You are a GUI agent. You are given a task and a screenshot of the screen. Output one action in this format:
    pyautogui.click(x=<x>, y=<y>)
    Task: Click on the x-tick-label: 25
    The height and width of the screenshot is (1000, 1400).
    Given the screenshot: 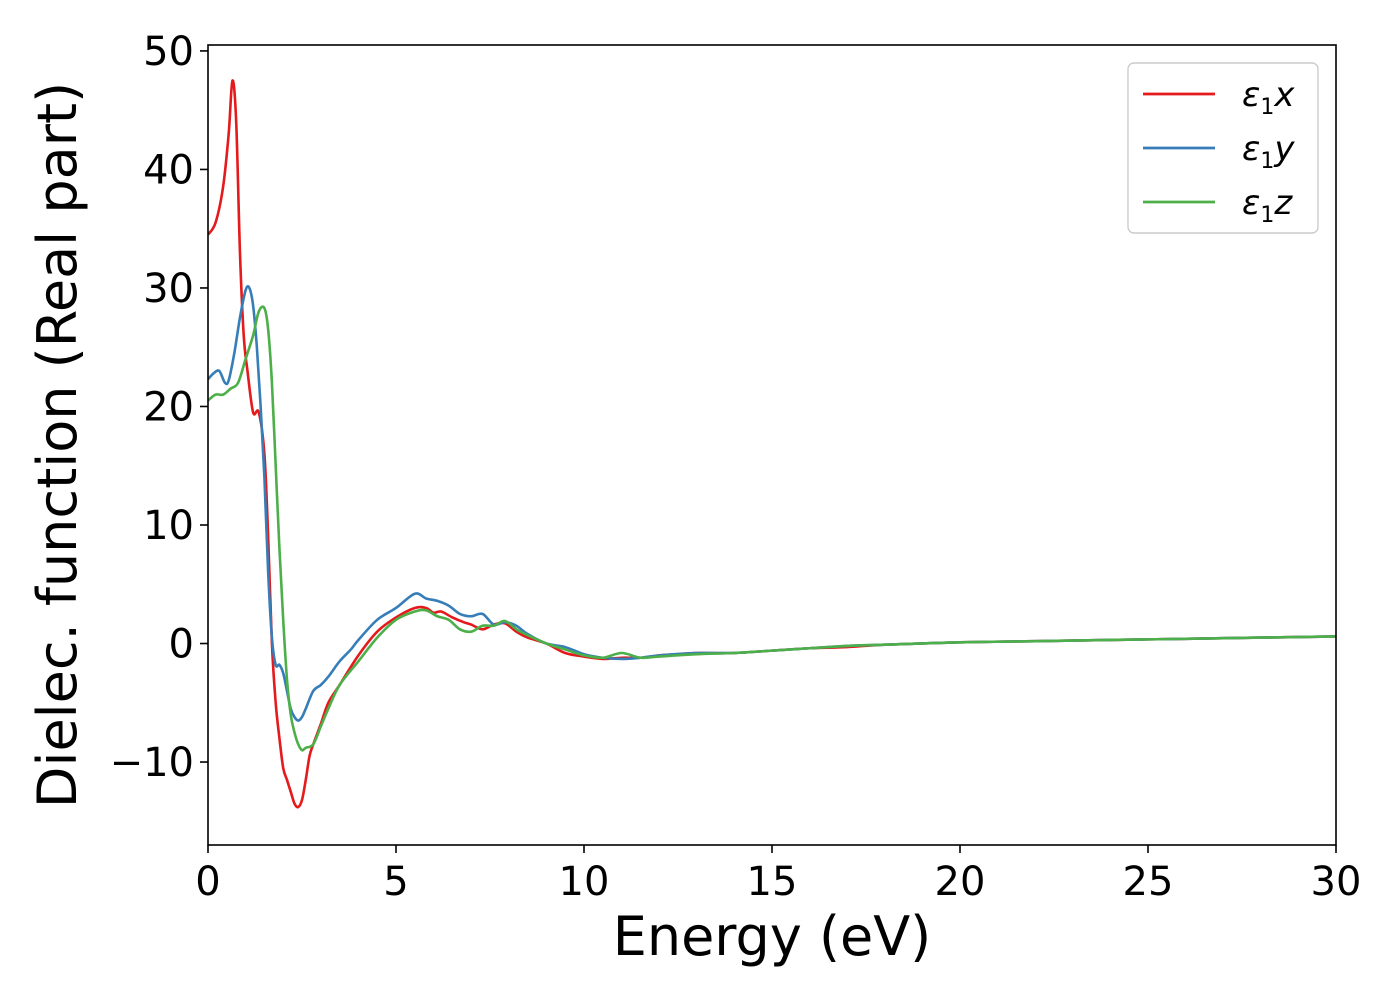 What is the action you would take?
    pyautogui.click(x=1148, y=882)
    